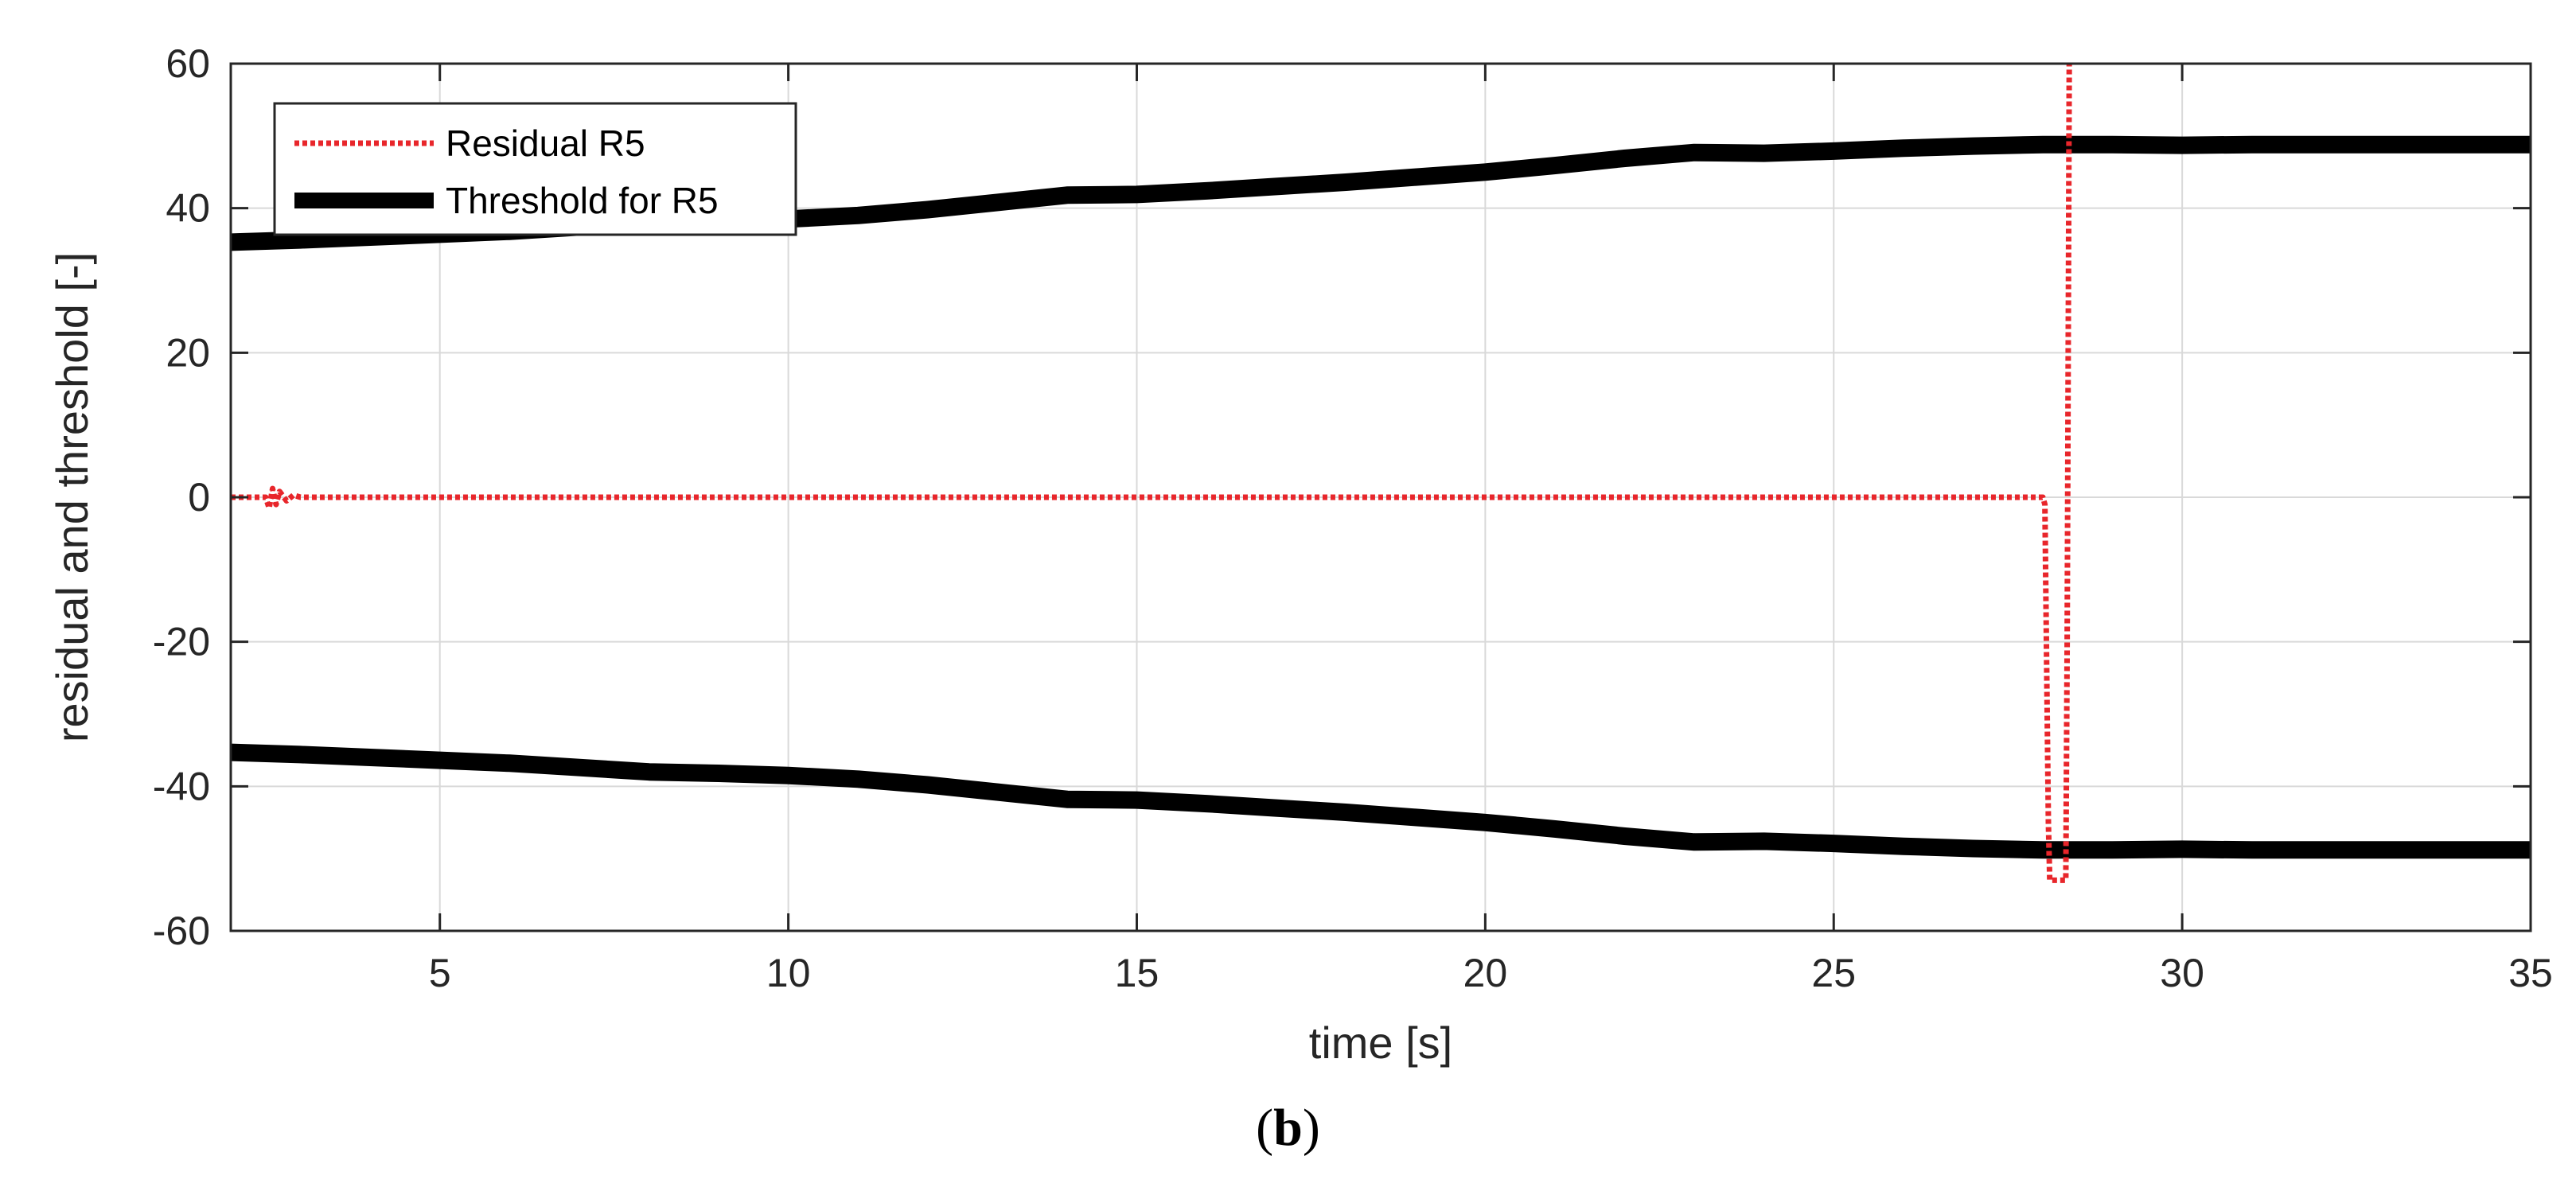 Image resolution: width=2576 pixels, height=1195 pixels. I want to click on y-tick-label: 20, so click(188, 352).